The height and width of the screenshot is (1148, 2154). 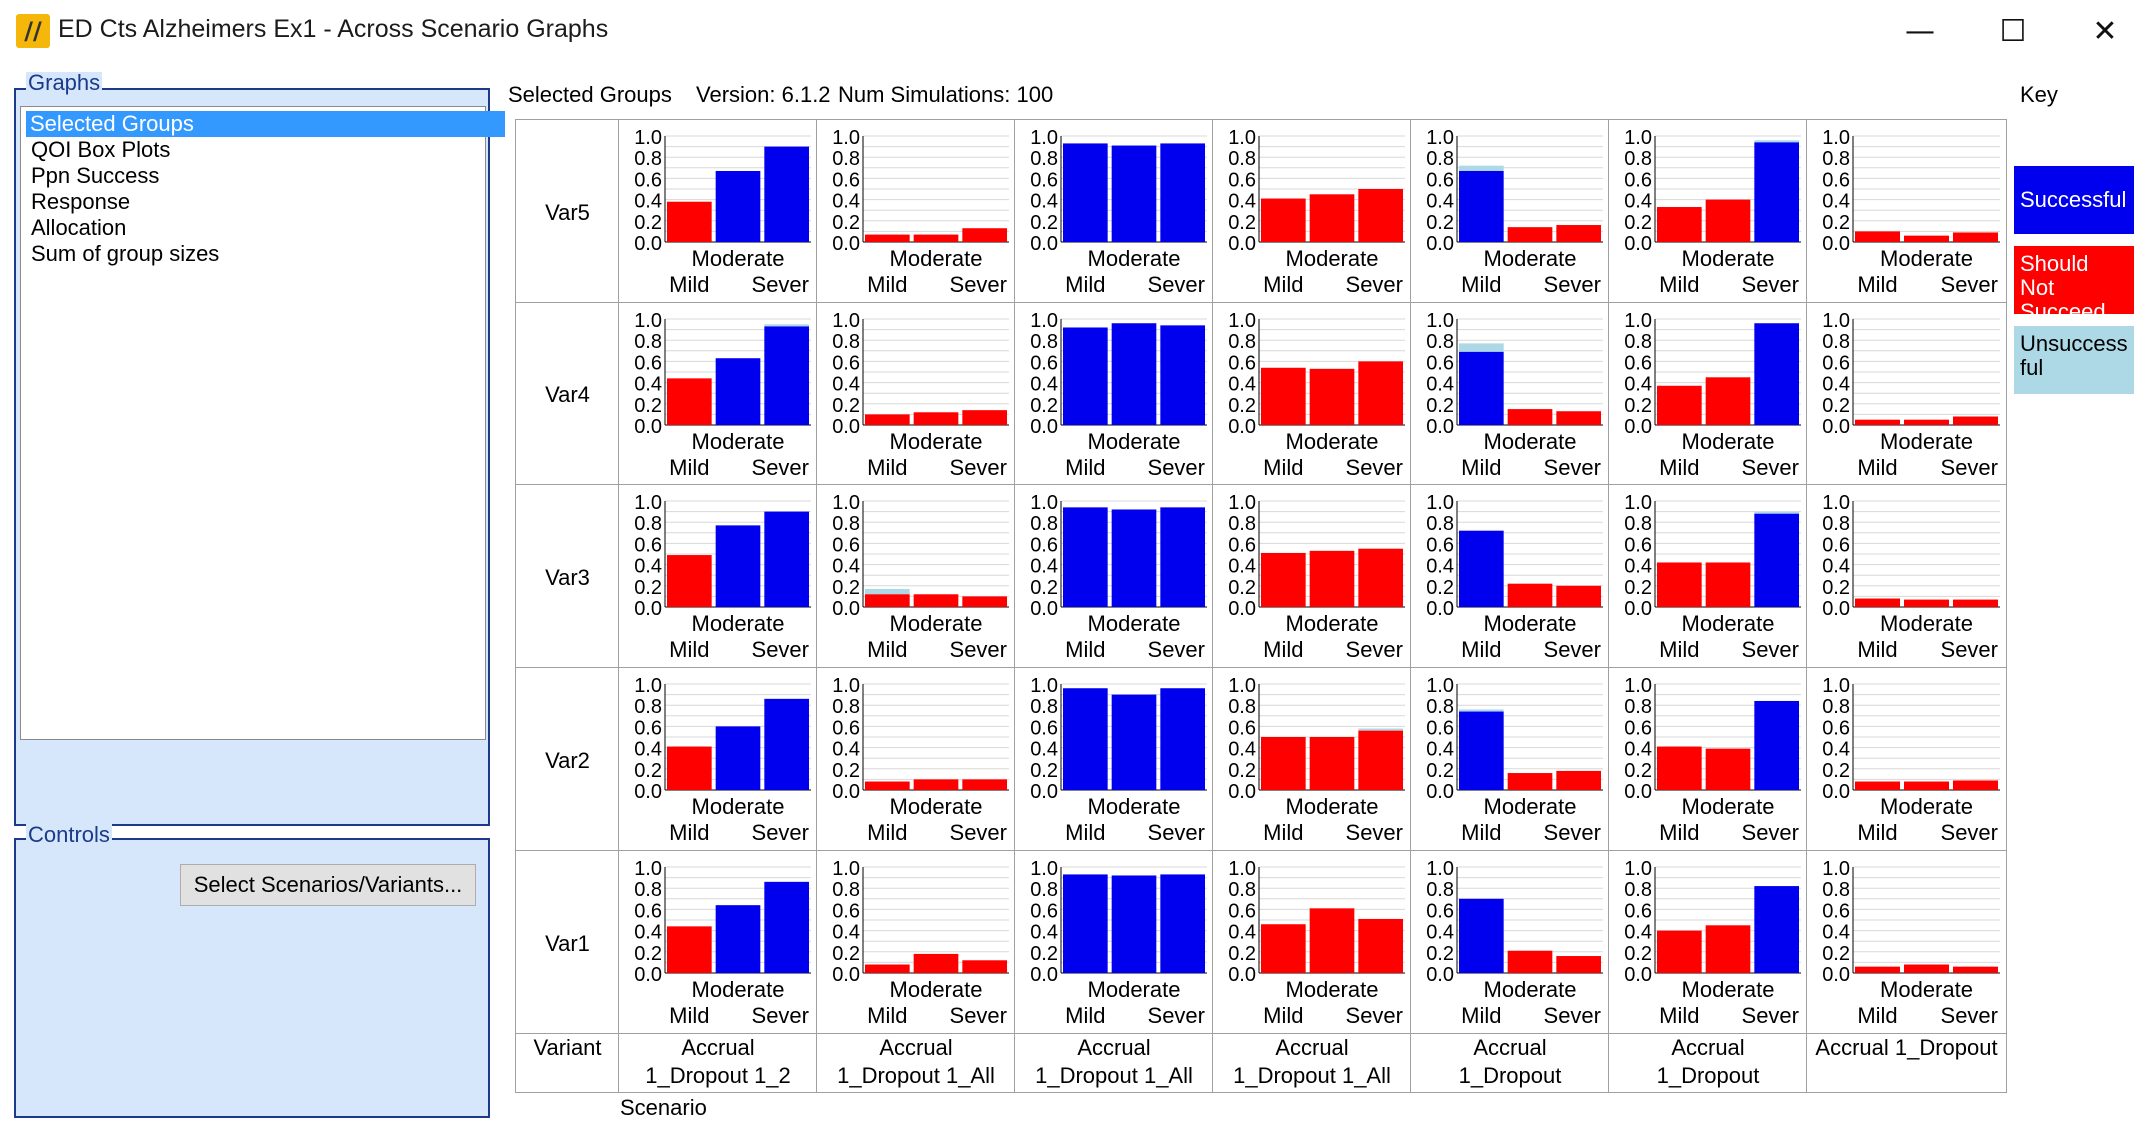 What do you see at coordinates (2039, 94) in the screenshot?
I see `key-label: Key` at bounding box center [2039, 94].